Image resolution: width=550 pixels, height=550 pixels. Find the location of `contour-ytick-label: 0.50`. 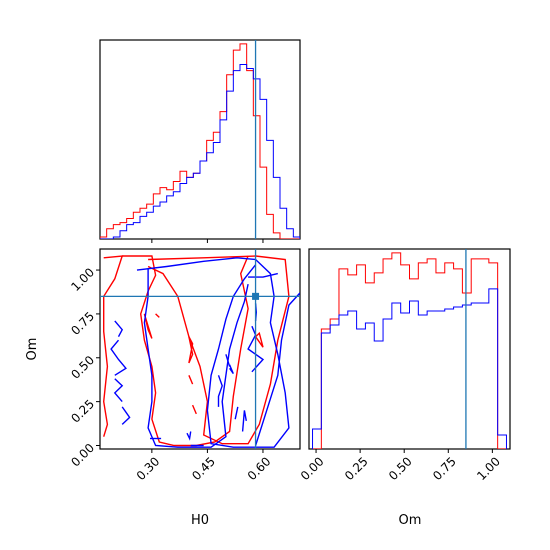

contour-ytick-label: 0.50 is located at coordinates (82, 367).